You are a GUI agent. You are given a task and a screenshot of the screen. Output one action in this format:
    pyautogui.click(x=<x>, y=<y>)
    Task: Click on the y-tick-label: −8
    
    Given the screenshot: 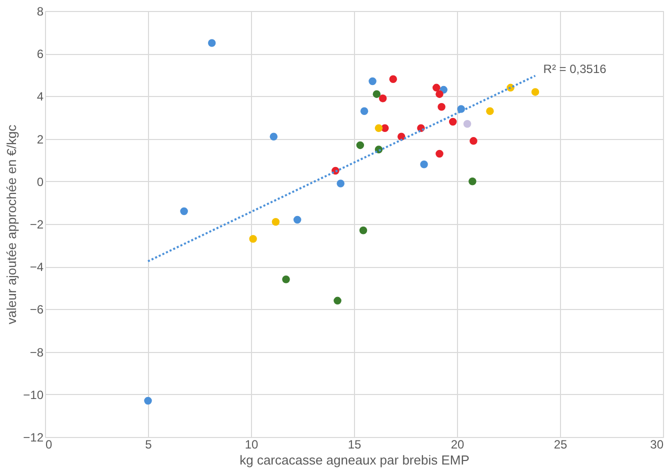 What is the action you would take?
    pyautogui.click(x=37, y=352)
    